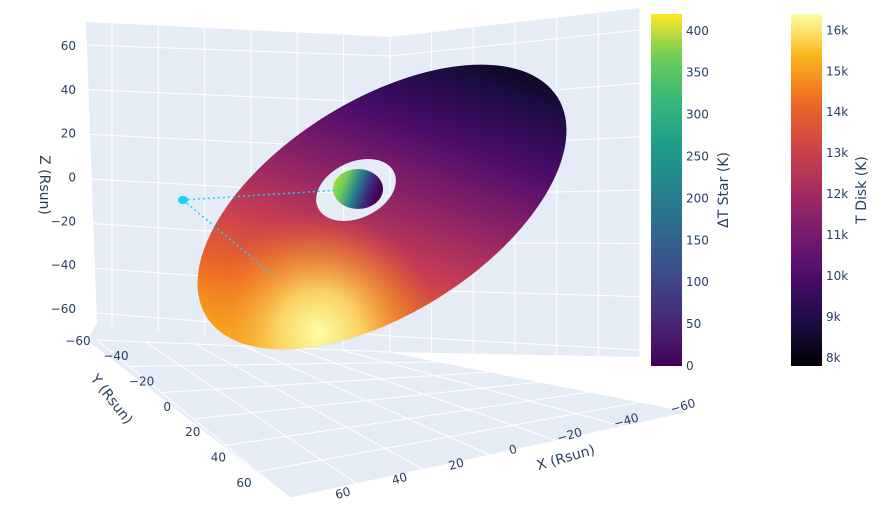  I want to click on x-tick-label: −60, so click(683, 406).